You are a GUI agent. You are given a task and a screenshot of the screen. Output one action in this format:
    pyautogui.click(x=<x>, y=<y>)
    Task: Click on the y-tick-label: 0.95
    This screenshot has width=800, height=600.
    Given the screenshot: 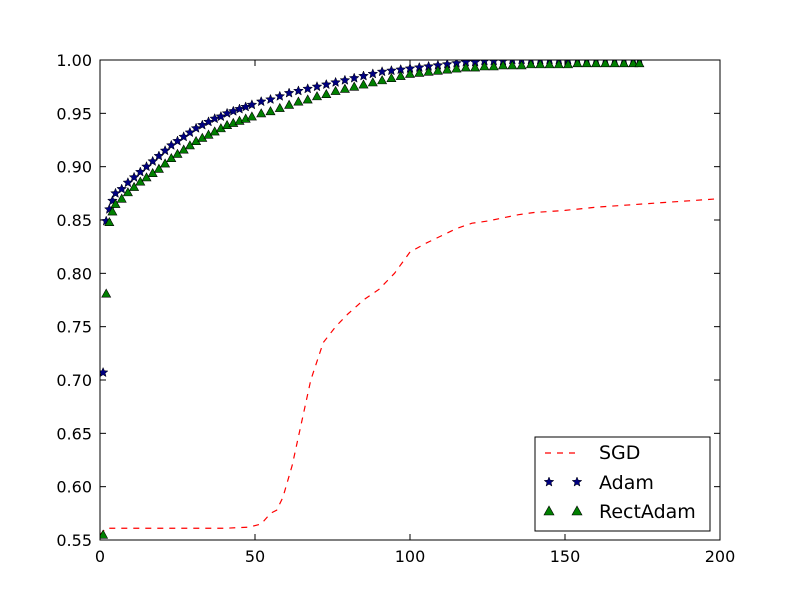 What is the action you would take?
    pyautogui.click(x=74, y=113)
    